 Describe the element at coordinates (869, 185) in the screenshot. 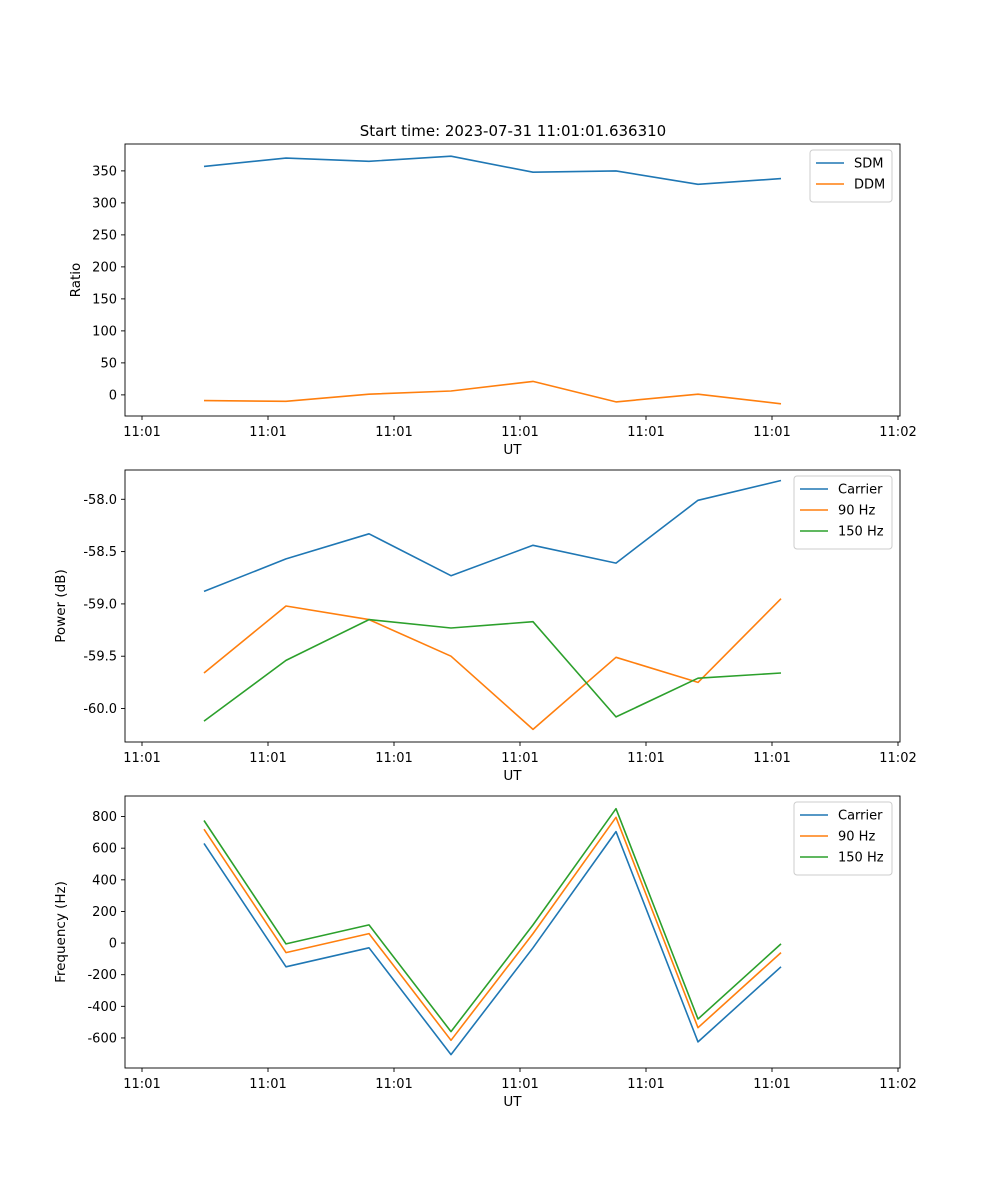

I see `ratio-legend-label: DDM` at that location.